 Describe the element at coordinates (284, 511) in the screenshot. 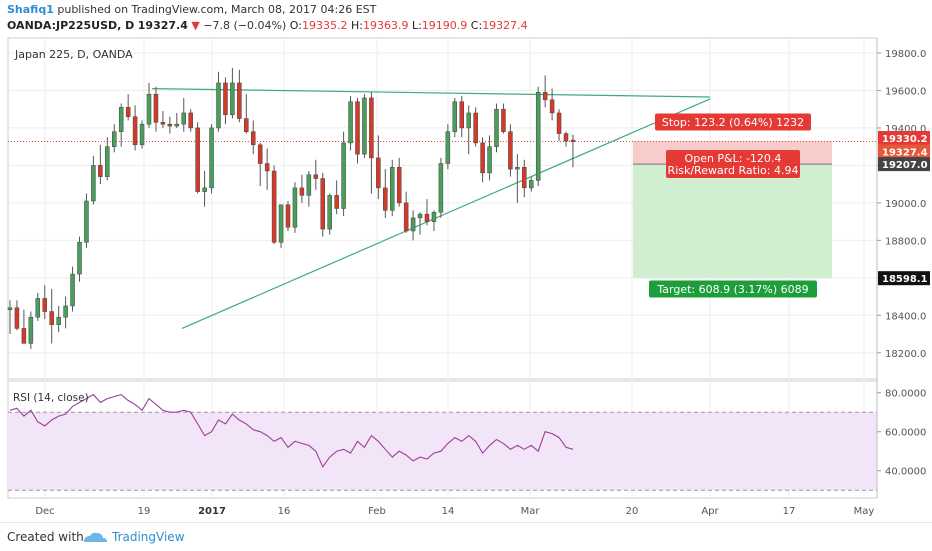

I see `x-tick-label: 16` at that location.